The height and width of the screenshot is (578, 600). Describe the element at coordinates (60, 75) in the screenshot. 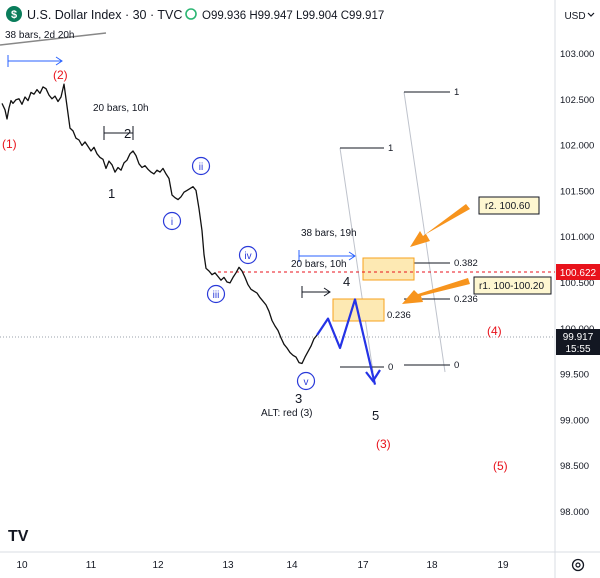

I see `wave-label-red-2: (2)` at that location.